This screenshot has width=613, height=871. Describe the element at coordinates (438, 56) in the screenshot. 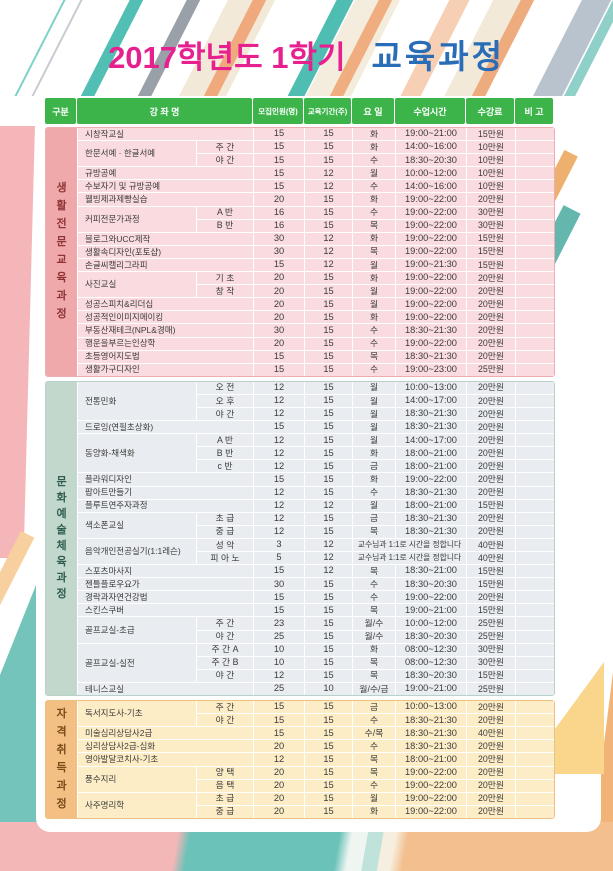

I see `title-subject: 교육과정` at that location.